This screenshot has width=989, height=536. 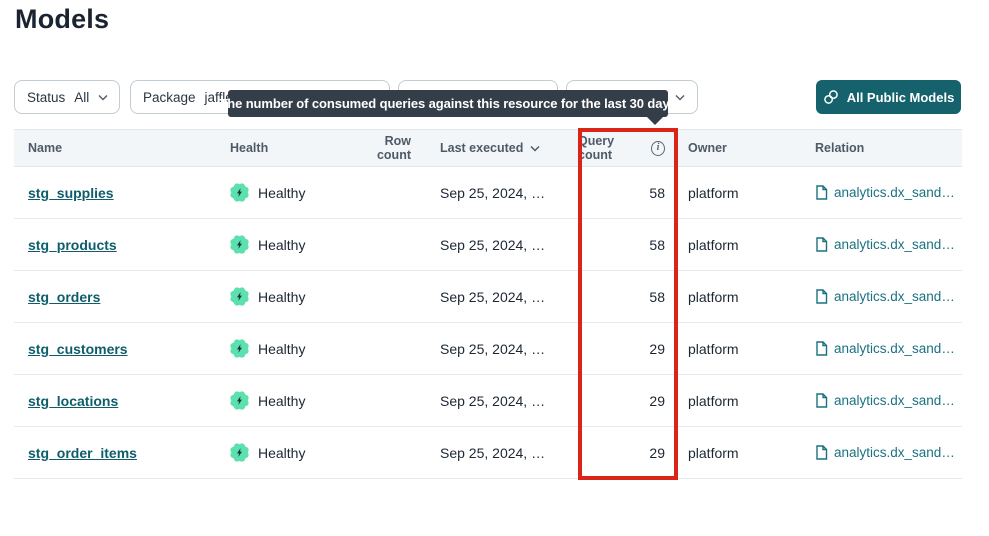 What do you see at coordinates (73, 400) in the screenshot?
I see `model-link: stg_locations` at bounding box center [73, 400].